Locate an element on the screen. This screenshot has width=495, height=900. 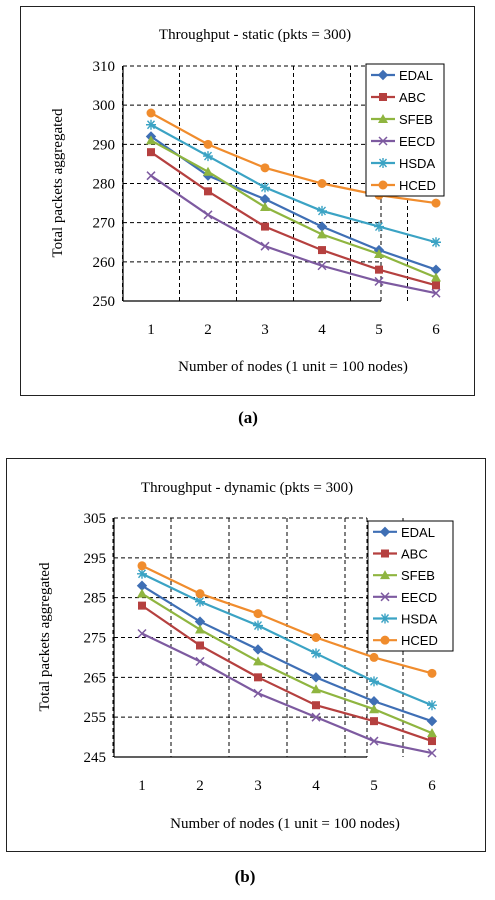
series-sfeb is located at coordinates (287, 663).